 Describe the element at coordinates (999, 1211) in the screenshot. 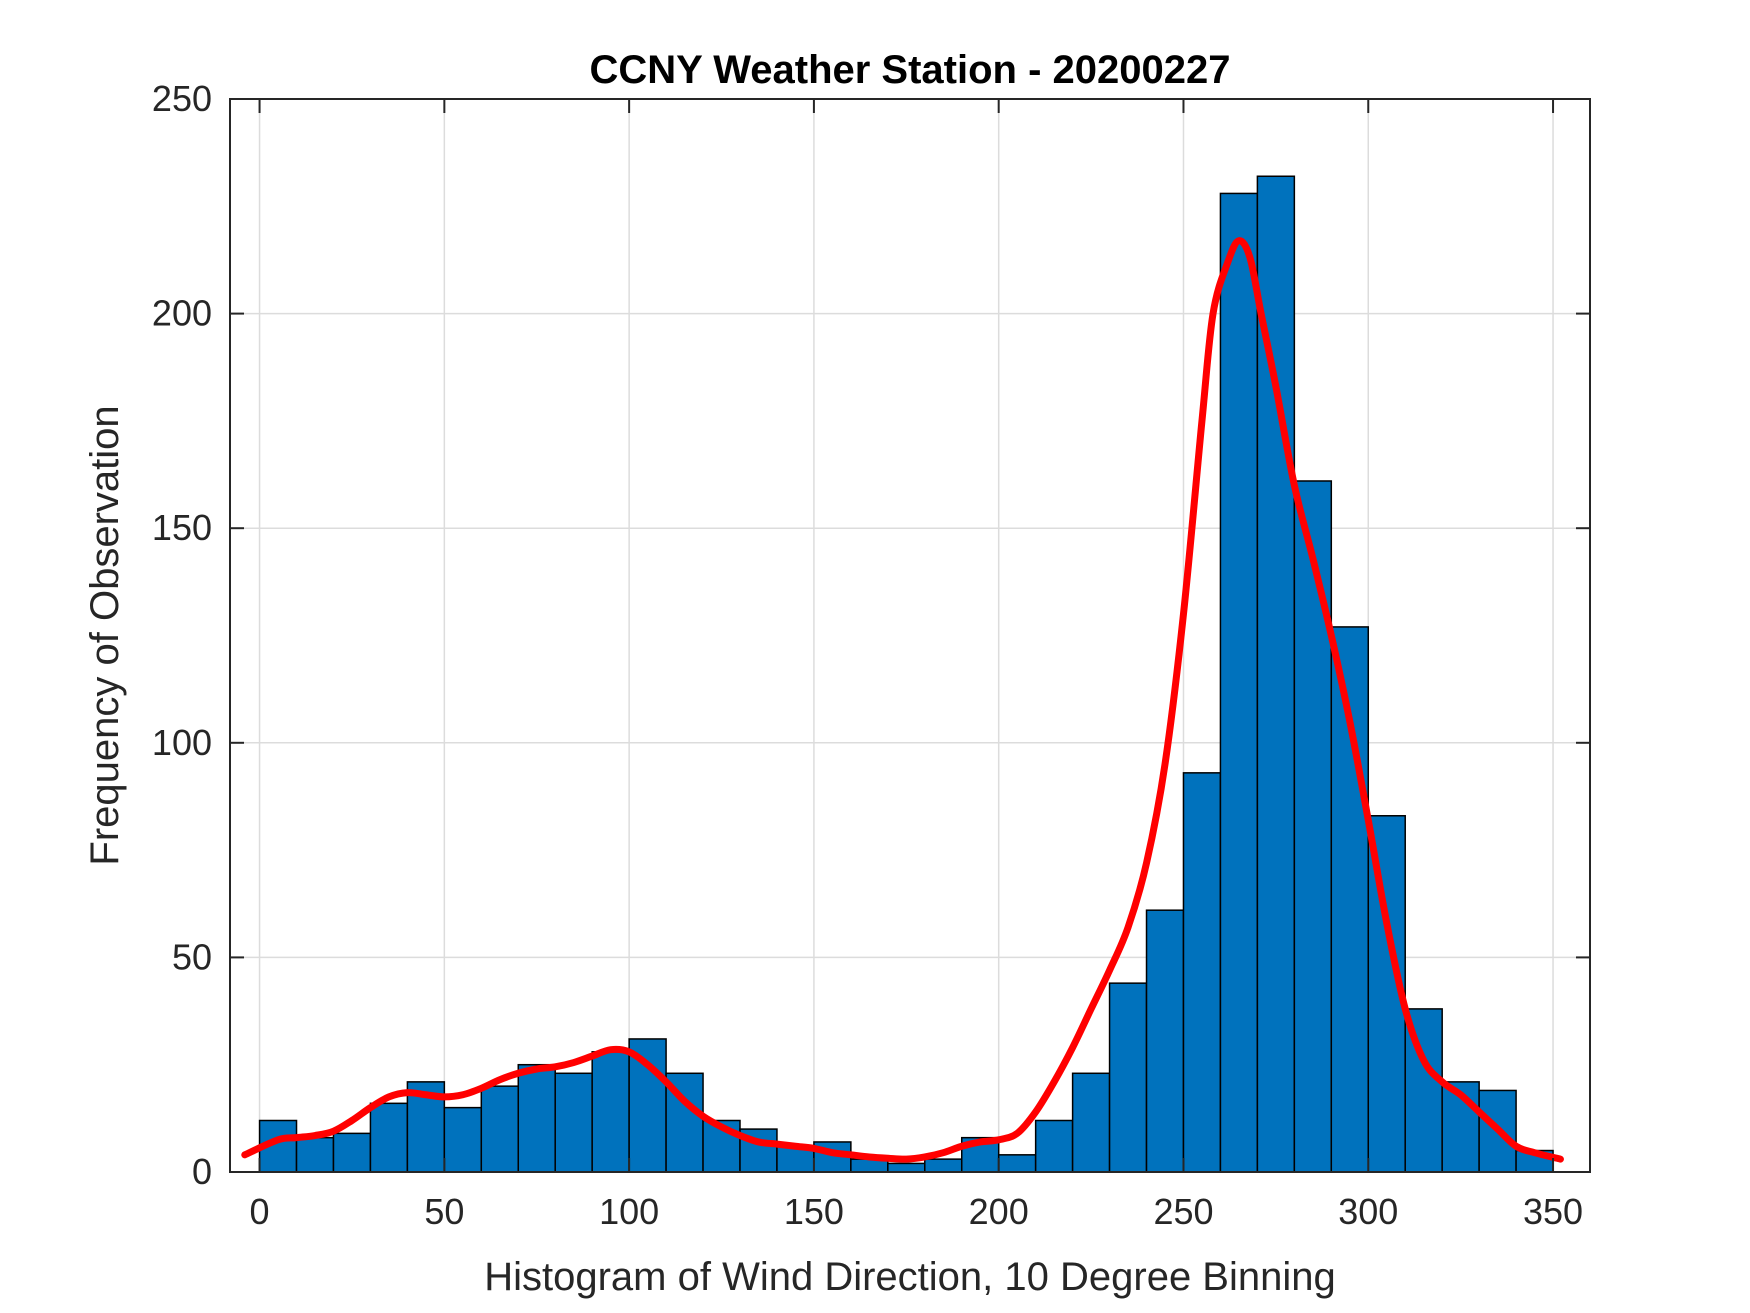

I see `x-tick-label: 200` at that location.